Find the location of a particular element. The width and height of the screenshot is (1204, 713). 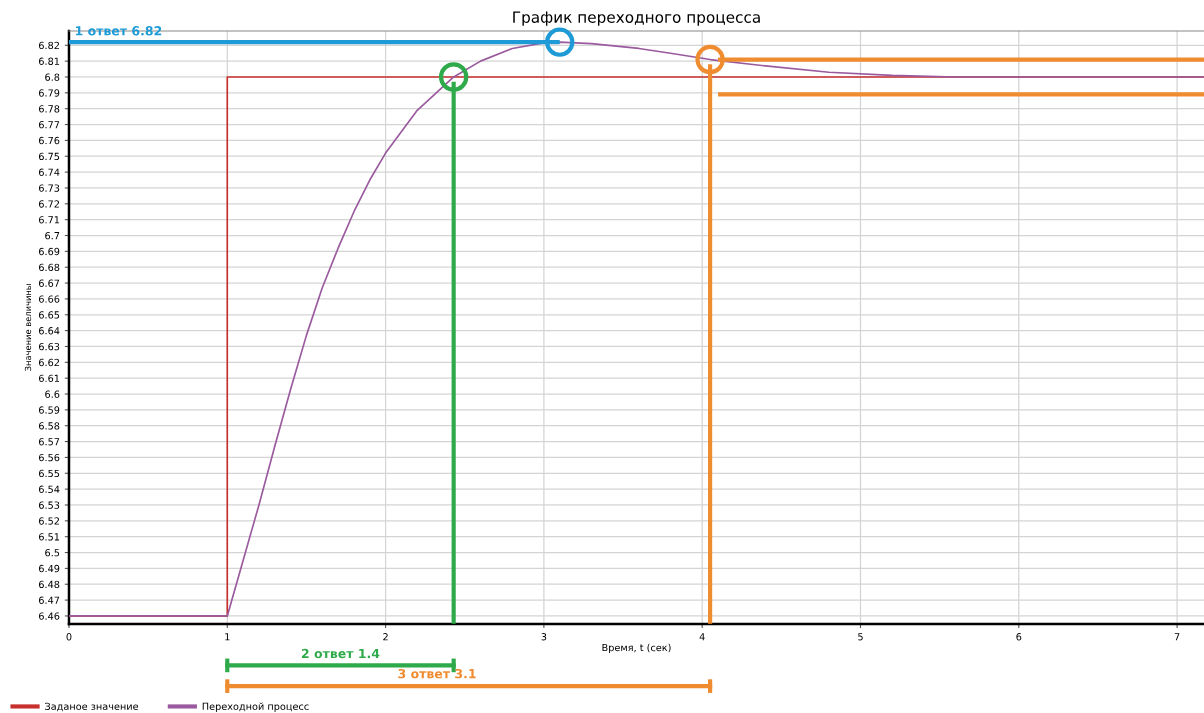

x-tick-label: 4 is located at coordinates (702, 637).